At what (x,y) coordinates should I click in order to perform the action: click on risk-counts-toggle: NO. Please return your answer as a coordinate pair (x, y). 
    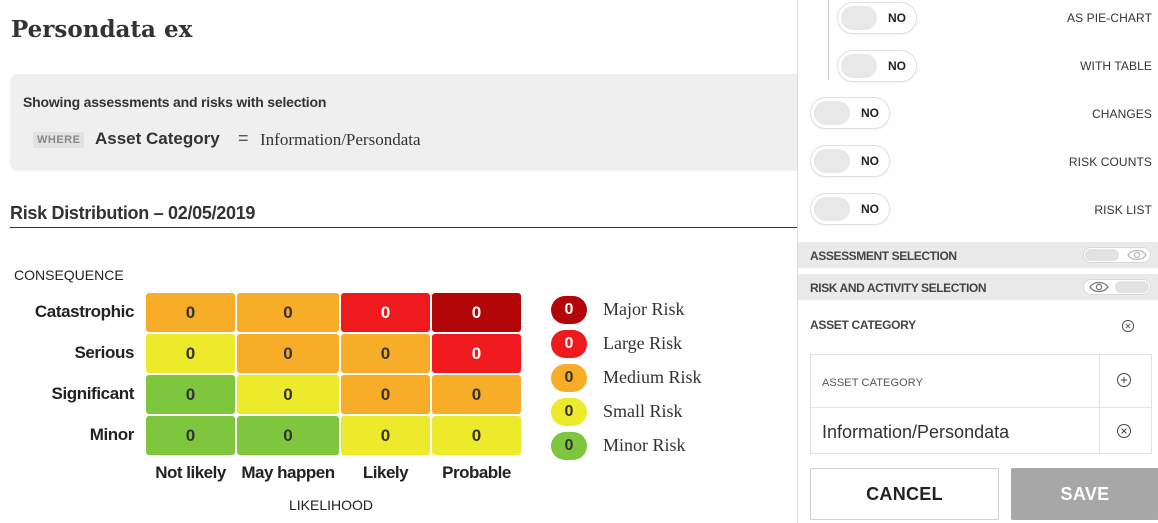
    Looking at the image, I should click on (850, 161).